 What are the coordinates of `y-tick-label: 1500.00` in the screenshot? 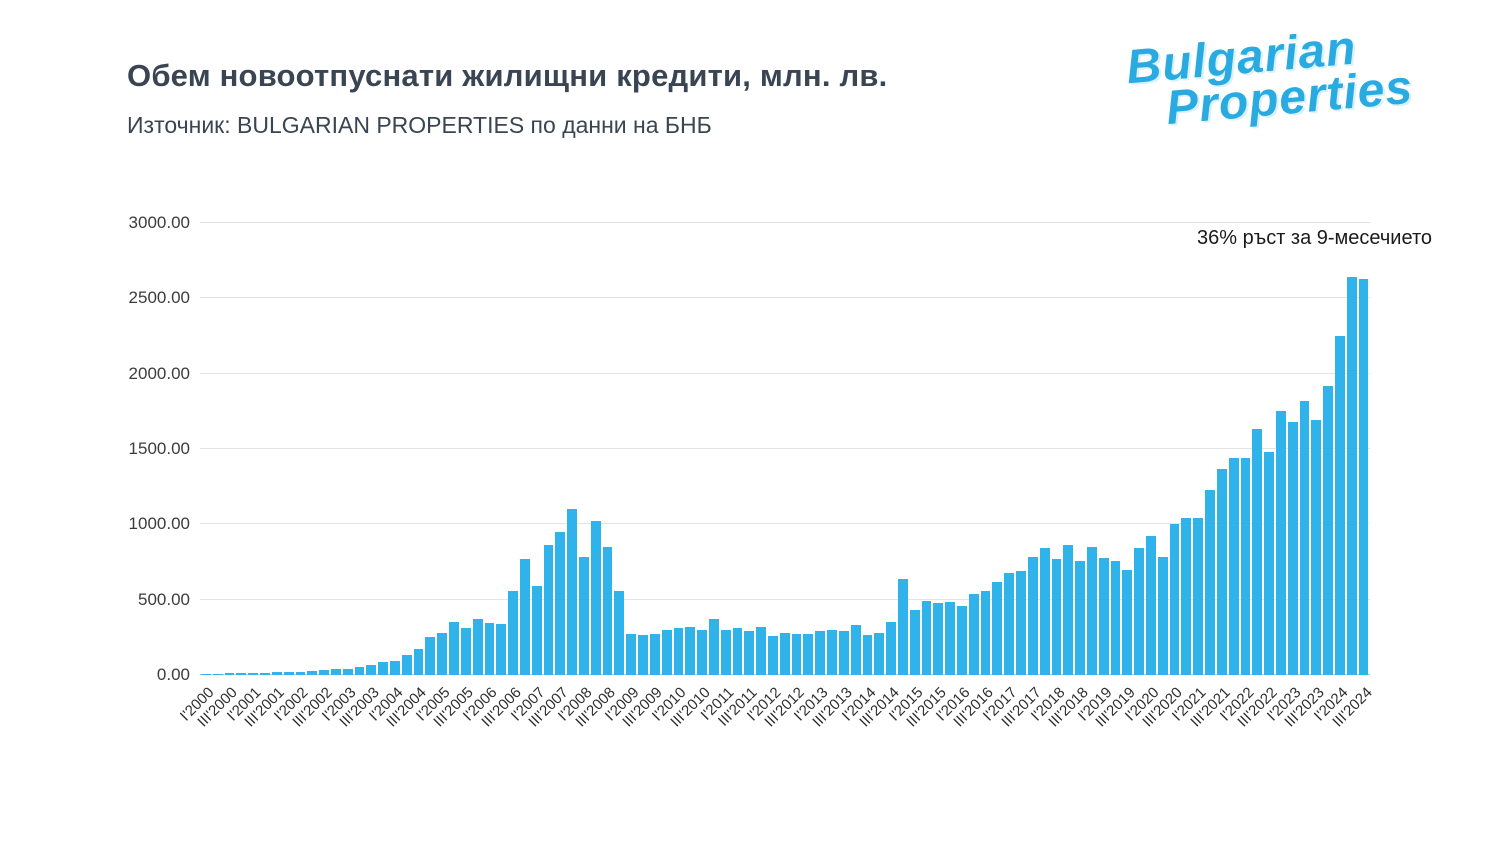 It's located at (159, 448).